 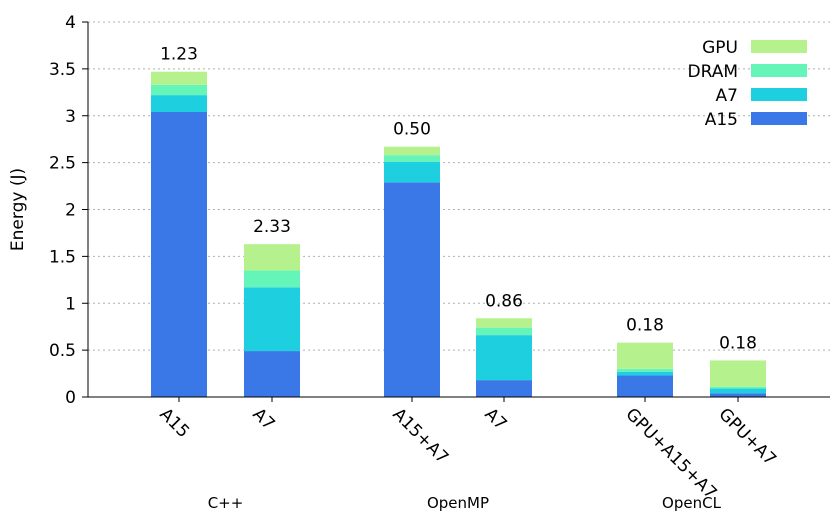 I want to click on legend-swatch-a15, so click(x=779, y=118).